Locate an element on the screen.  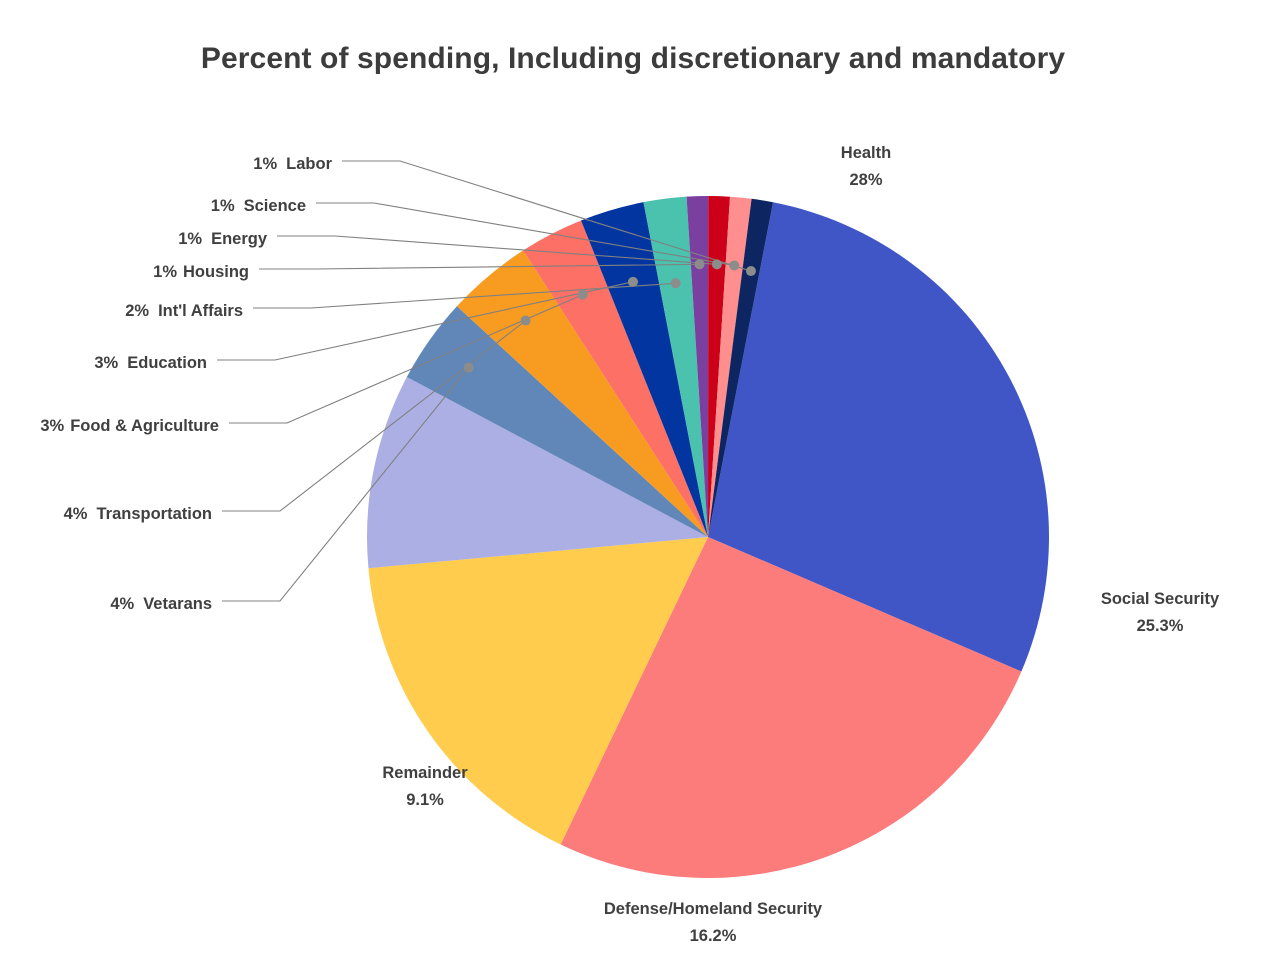
pie-label-social-security-name: Social Security is located at coordinates (1160, 599).